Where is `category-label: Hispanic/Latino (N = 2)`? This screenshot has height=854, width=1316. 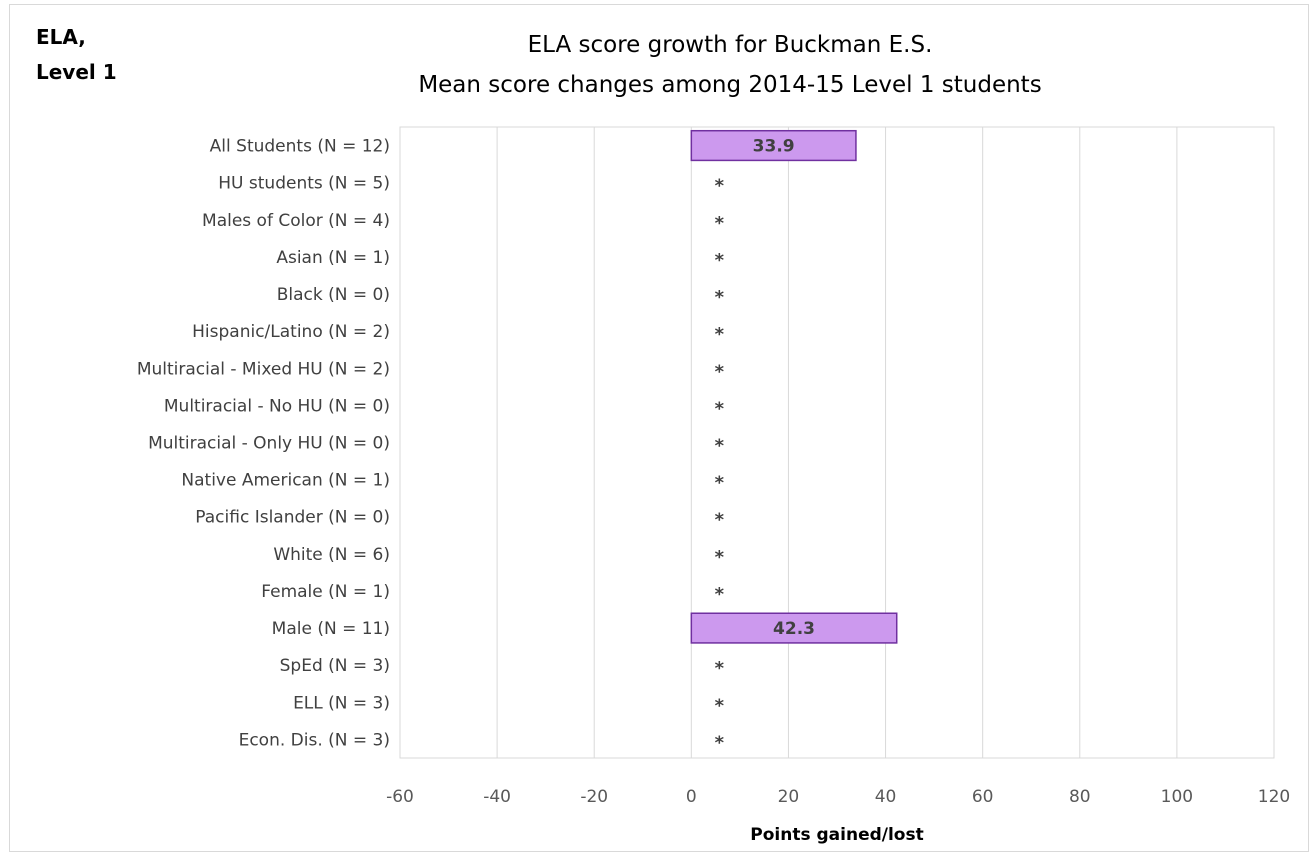 category-label: Hispanic/Latino (N = 2) is located at coordinates (291, 332).